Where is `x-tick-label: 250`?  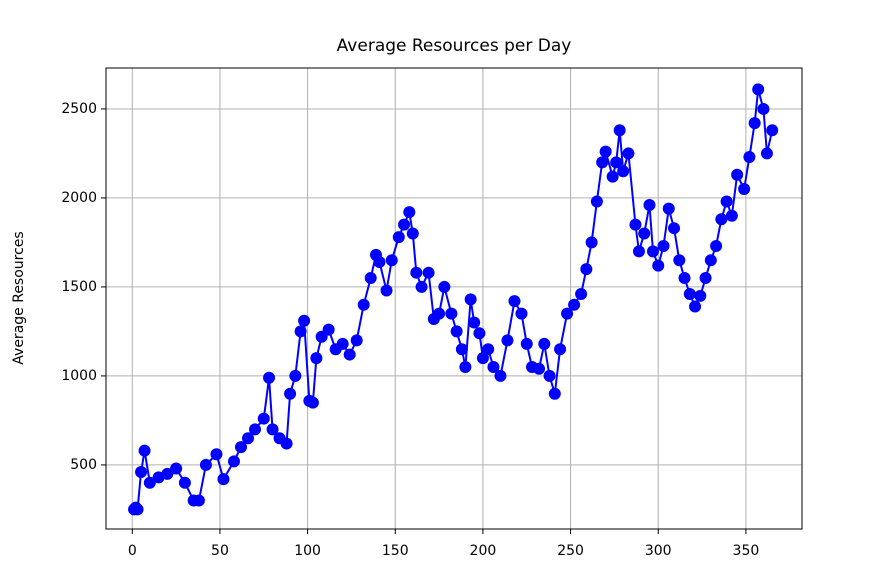
x-tick-label: 250 is located at coordinates (570, 551).